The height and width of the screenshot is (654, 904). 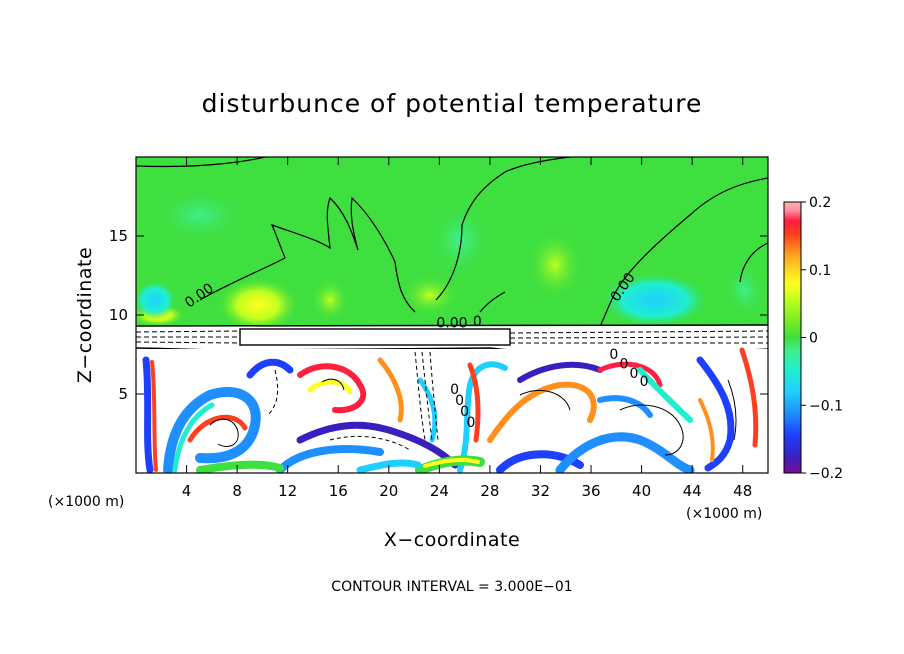 I want to click on contour-label: 0.00, so click(x=451, y=324).